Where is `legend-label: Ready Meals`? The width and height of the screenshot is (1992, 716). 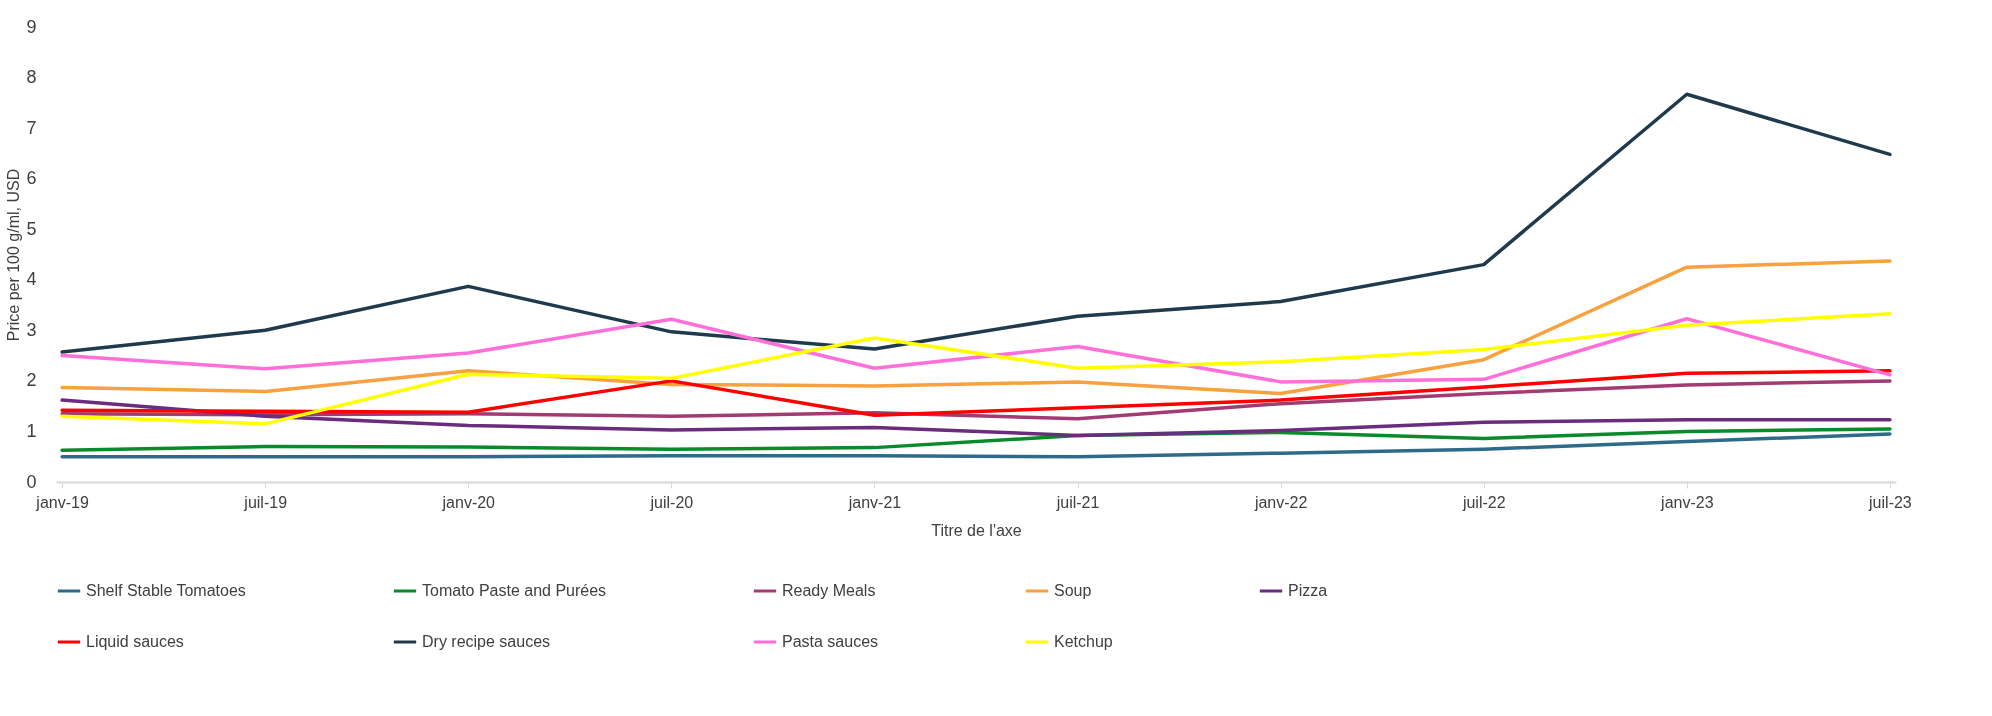 legend-label: Ready Meals is located at coordinates (829, 590).